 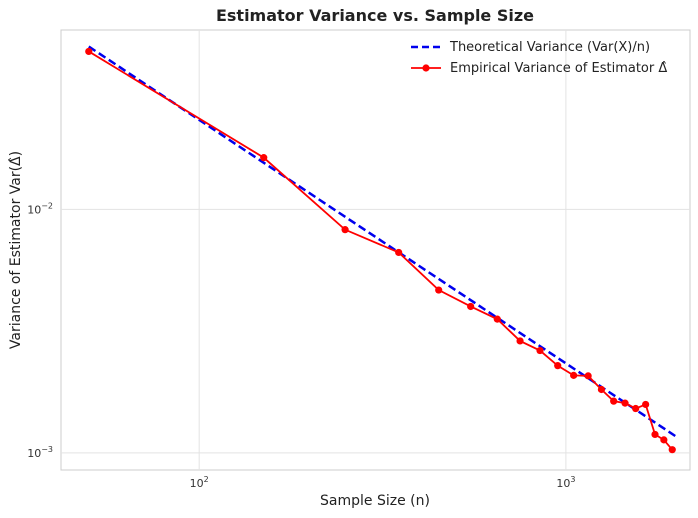 I want to click on x-tick-label: 10², so click(x=199, y=482).